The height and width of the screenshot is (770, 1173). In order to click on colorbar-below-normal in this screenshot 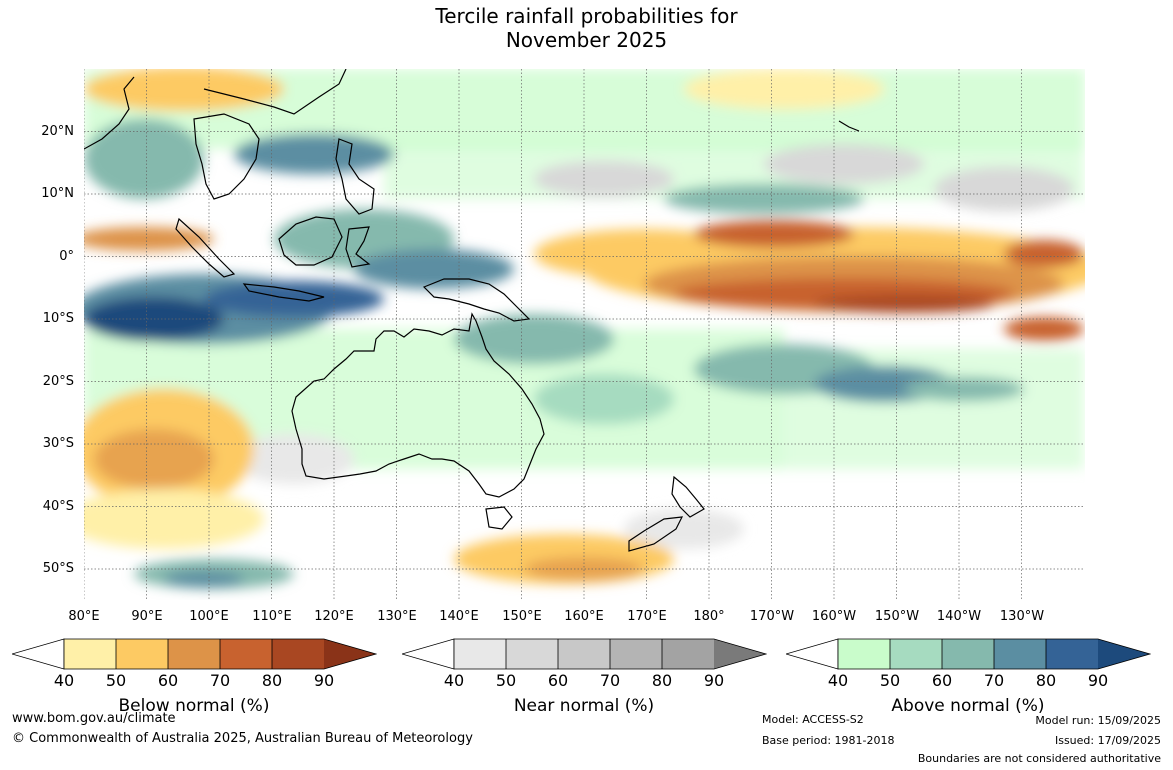, I will do `click(194, 654)`.